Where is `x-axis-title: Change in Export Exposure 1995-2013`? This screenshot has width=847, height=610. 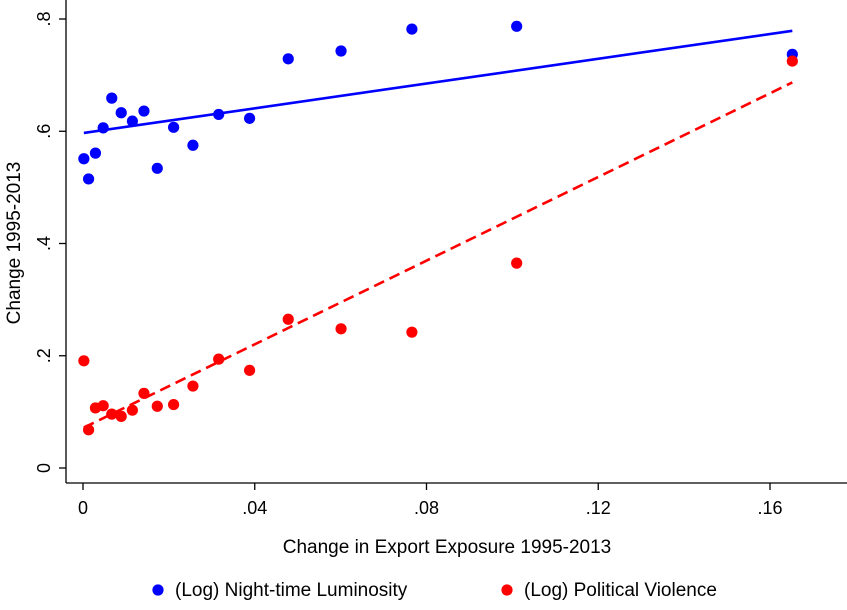 x-axis-title: Change in Export Exposure 1995-2013 is located at coordinates (447, 547).